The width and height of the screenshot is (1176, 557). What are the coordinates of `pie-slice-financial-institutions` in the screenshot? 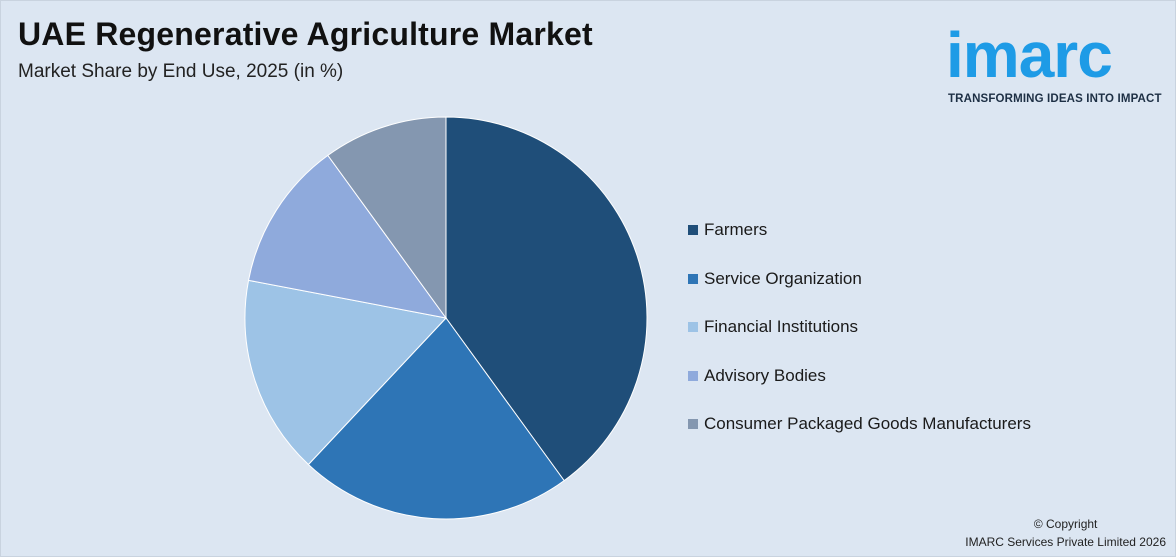 It's located at (345, 372).